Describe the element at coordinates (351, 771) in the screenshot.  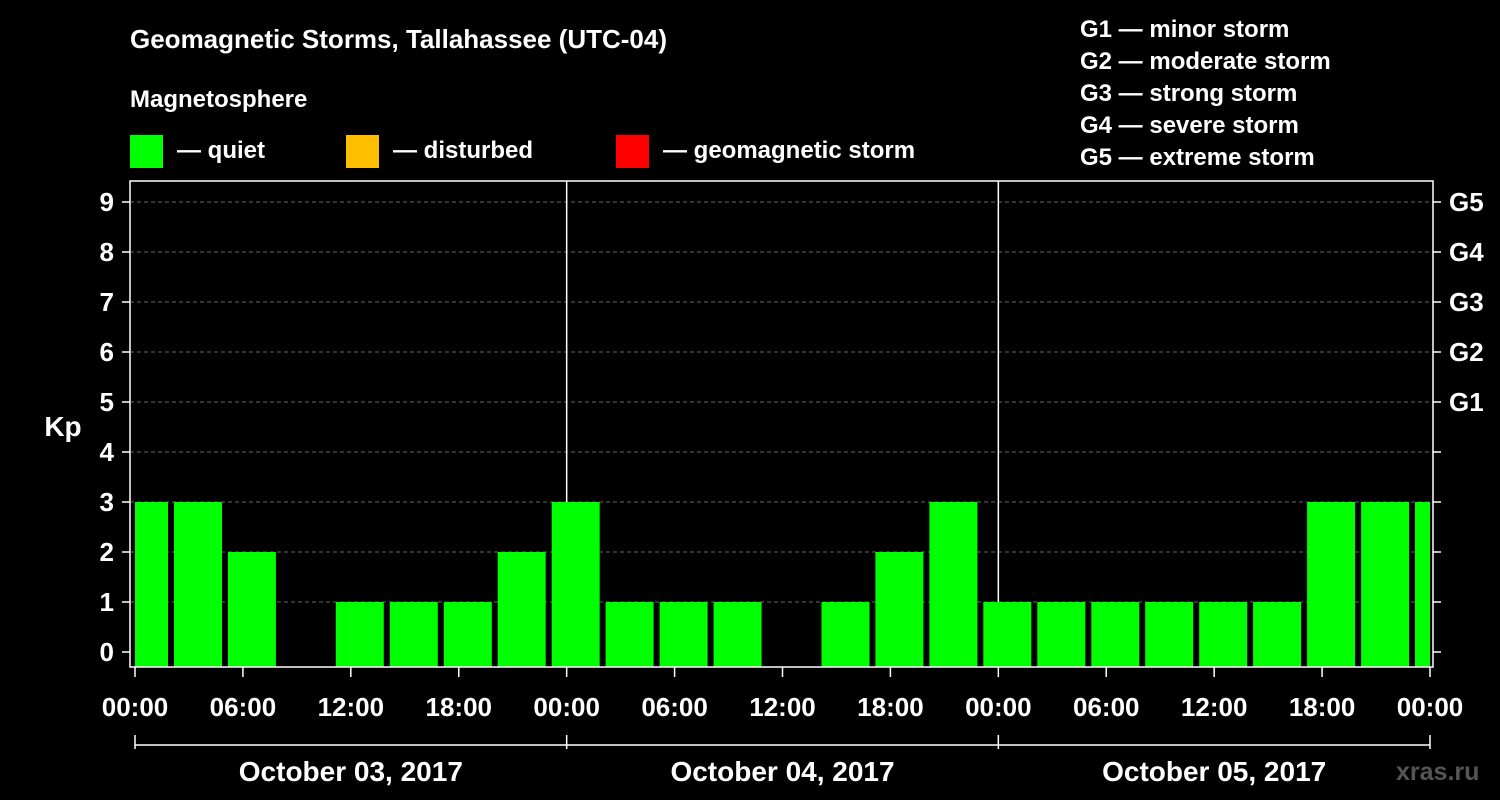
I see `day-label: October 03, 2017` at that location.